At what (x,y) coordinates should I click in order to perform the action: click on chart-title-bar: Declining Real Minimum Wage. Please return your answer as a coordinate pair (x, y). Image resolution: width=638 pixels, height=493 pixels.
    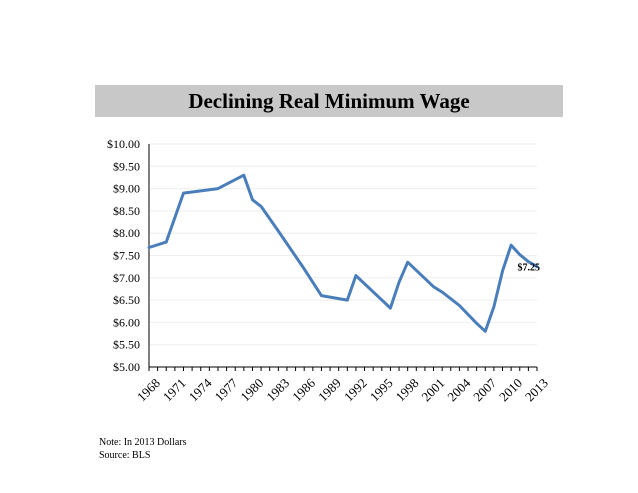
    Looking at the image, I should click on (329, 101).